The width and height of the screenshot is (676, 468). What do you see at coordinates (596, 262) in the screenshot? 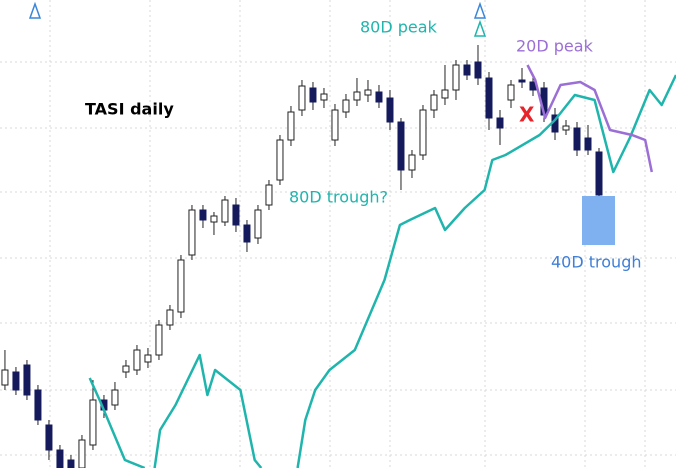
I see `annotation: 40D trough` at bounding box center [596, 262].